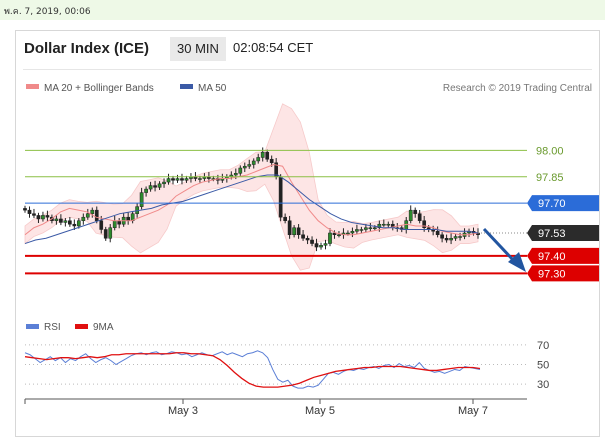  What do you see at coordinates (275, 407) in the screenshot?
I see `x-axis: May 3 May 5 May 7` at bounding box center [275, 407].